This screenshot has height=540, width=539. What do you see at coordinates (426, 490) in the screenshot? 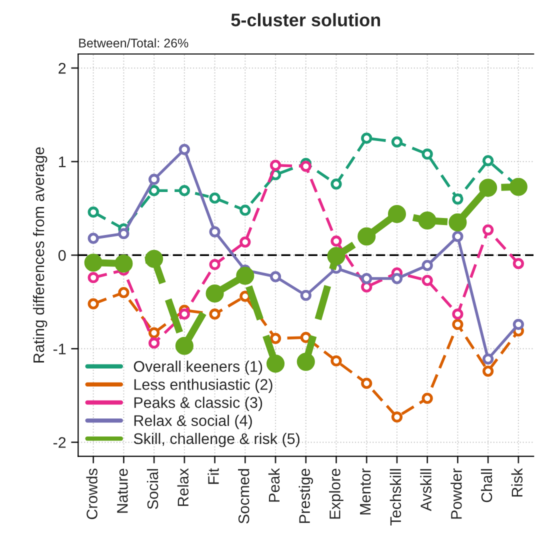
I see `x-tick-label: Avskill` at bounding box center [426, 490].